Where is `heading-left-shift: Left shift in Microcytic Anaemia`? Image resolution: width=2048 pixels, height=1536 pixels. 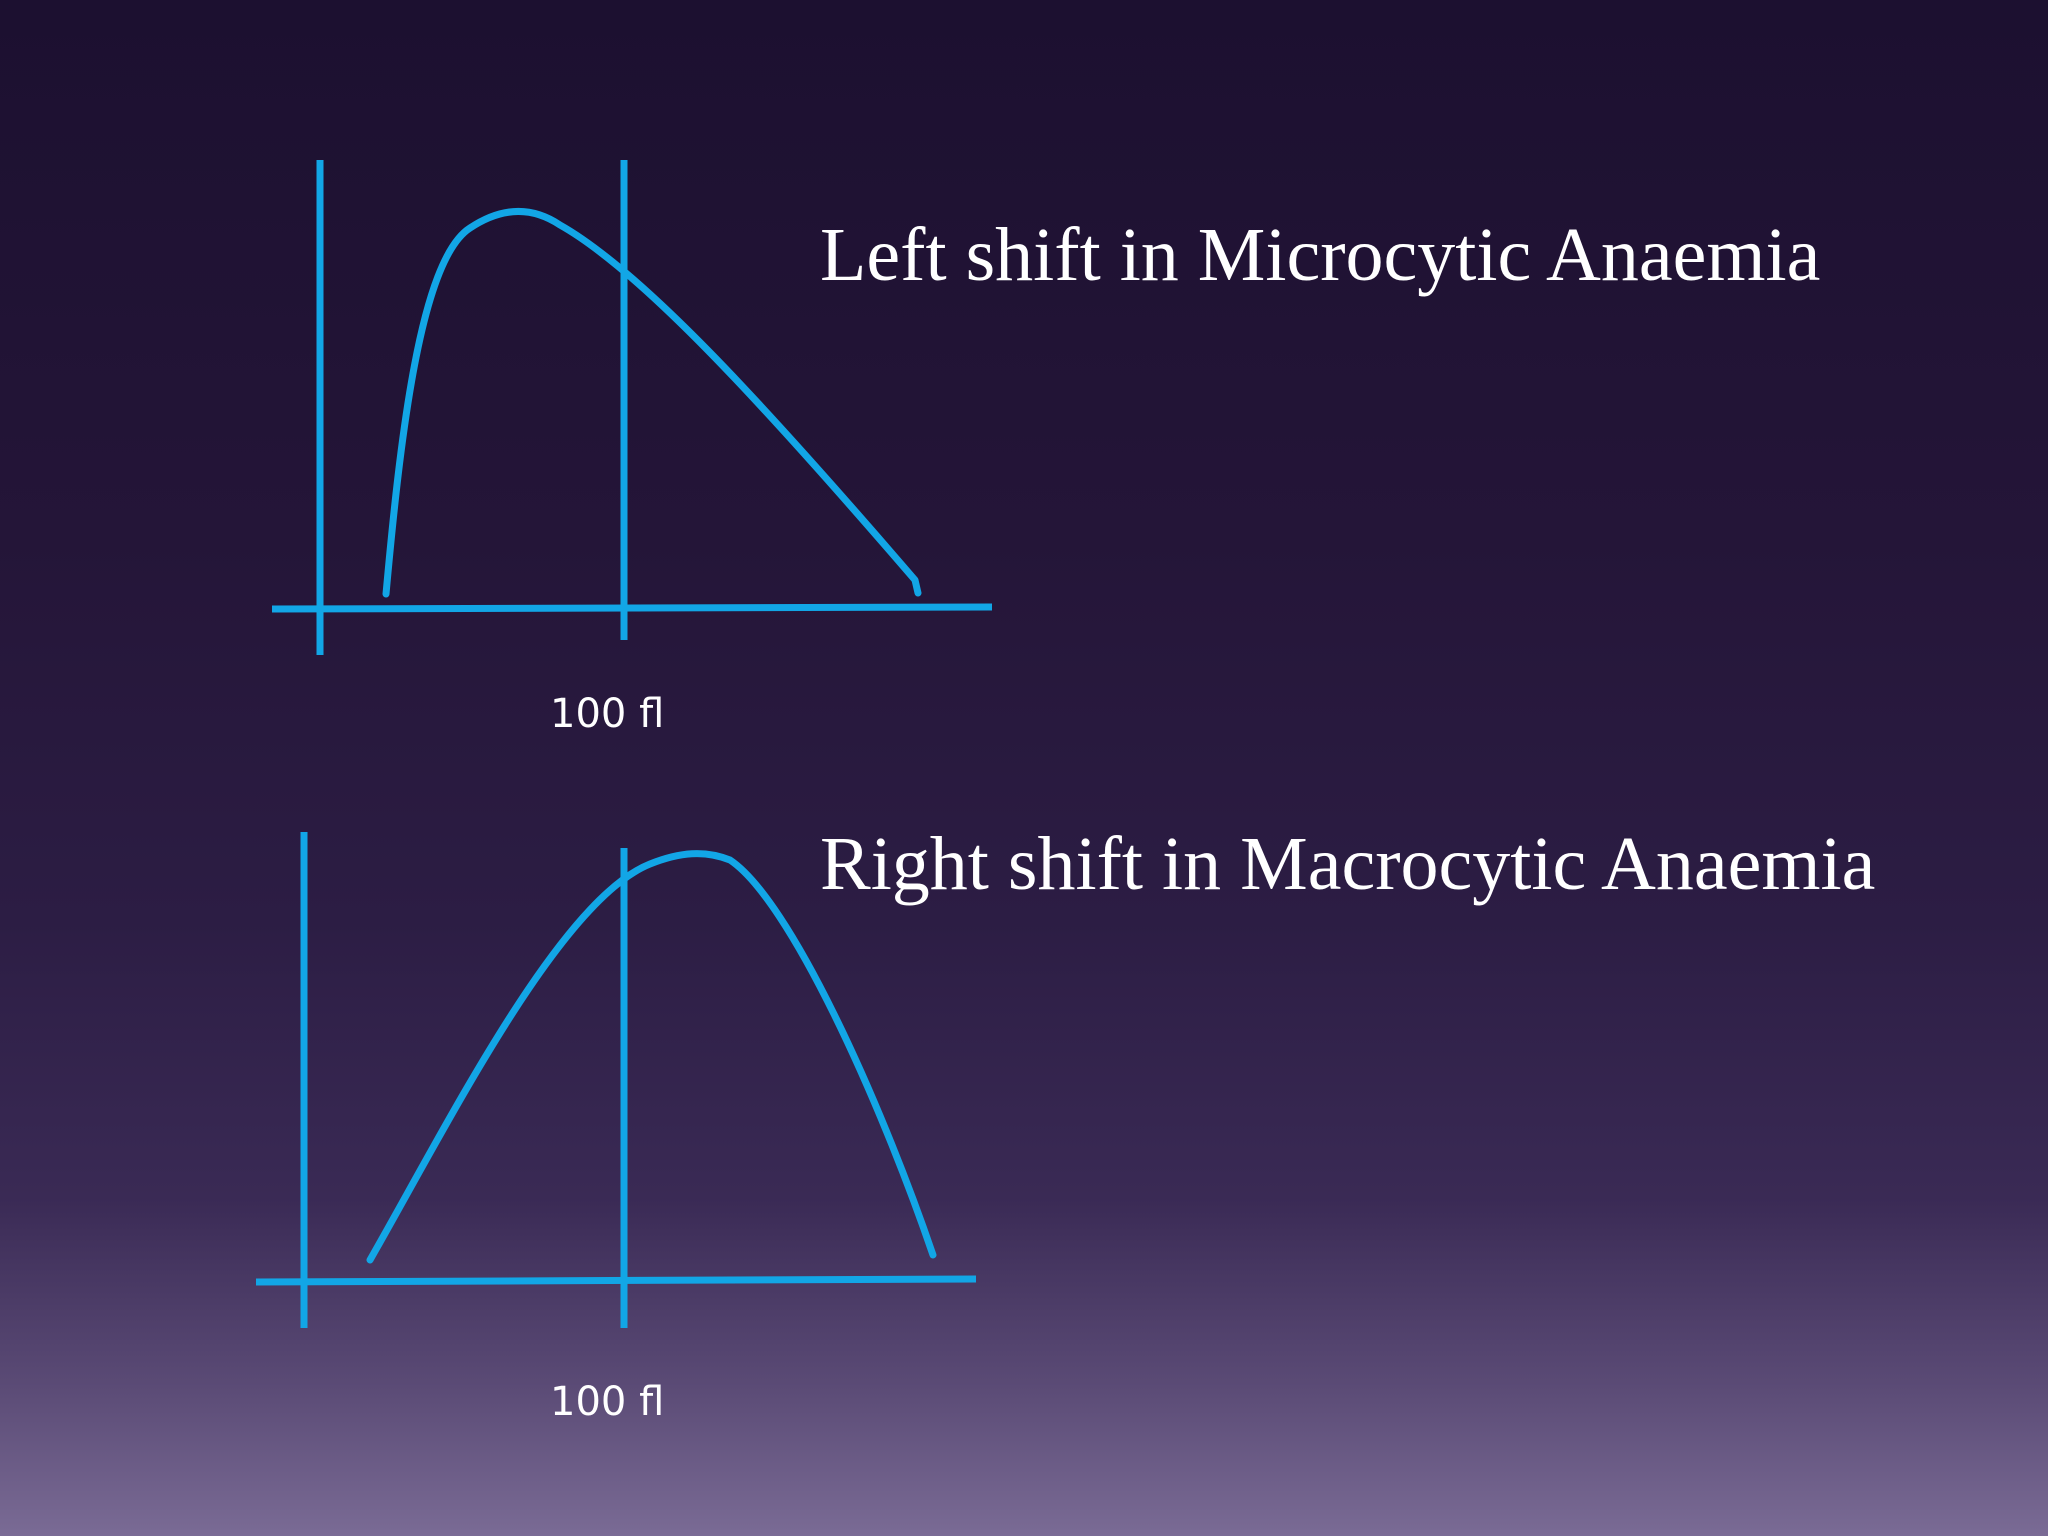
heading-left-shift: Left shift in Microcytic Anaemia is located at coordinates (1320, 255).